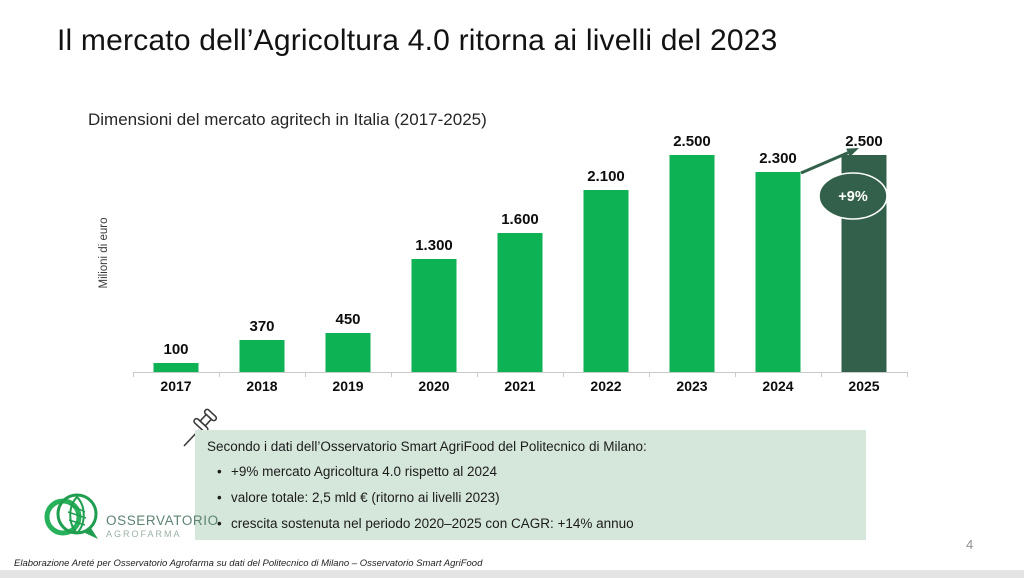 The height and width of the screenshot is (578, 1024). Describe the element at coordinates (176, 386) in the screenshot. I see `x-axis-label: 2017` at that location.